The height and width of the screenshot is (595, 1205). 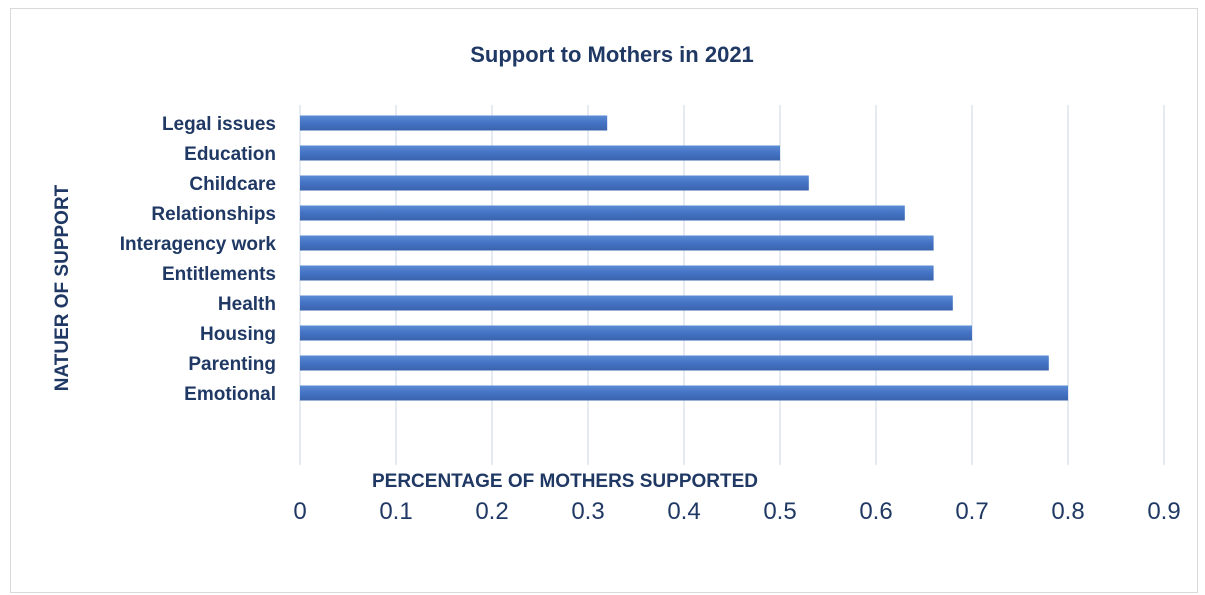 What do you see at coordinates (554, 183) in the screenshot?
I see `bar-childcare` at bounding box center [554, 183].